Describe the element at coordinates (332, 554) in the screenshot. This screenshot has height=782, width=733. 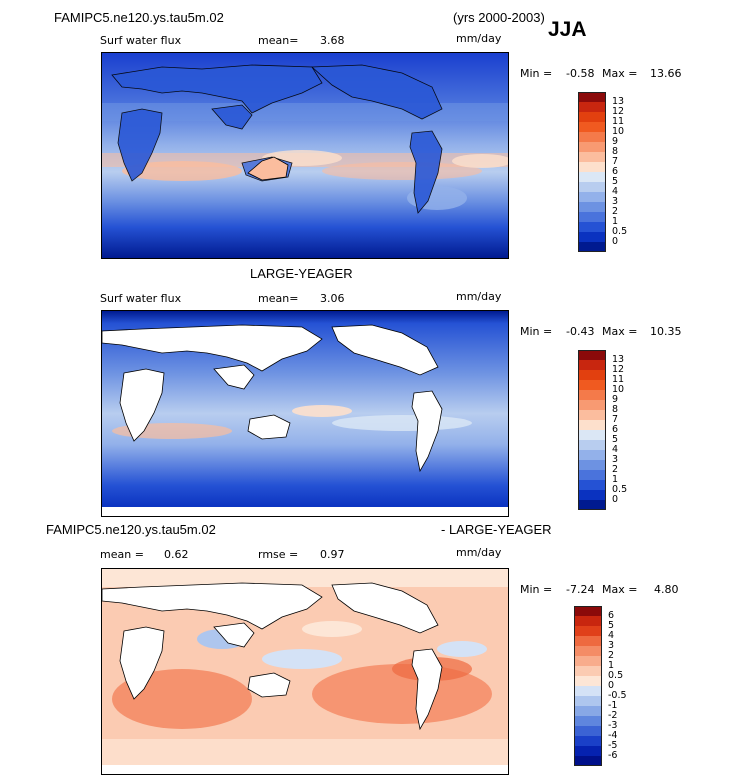
I see `panel3-rmse-value: 0.97` at that location.